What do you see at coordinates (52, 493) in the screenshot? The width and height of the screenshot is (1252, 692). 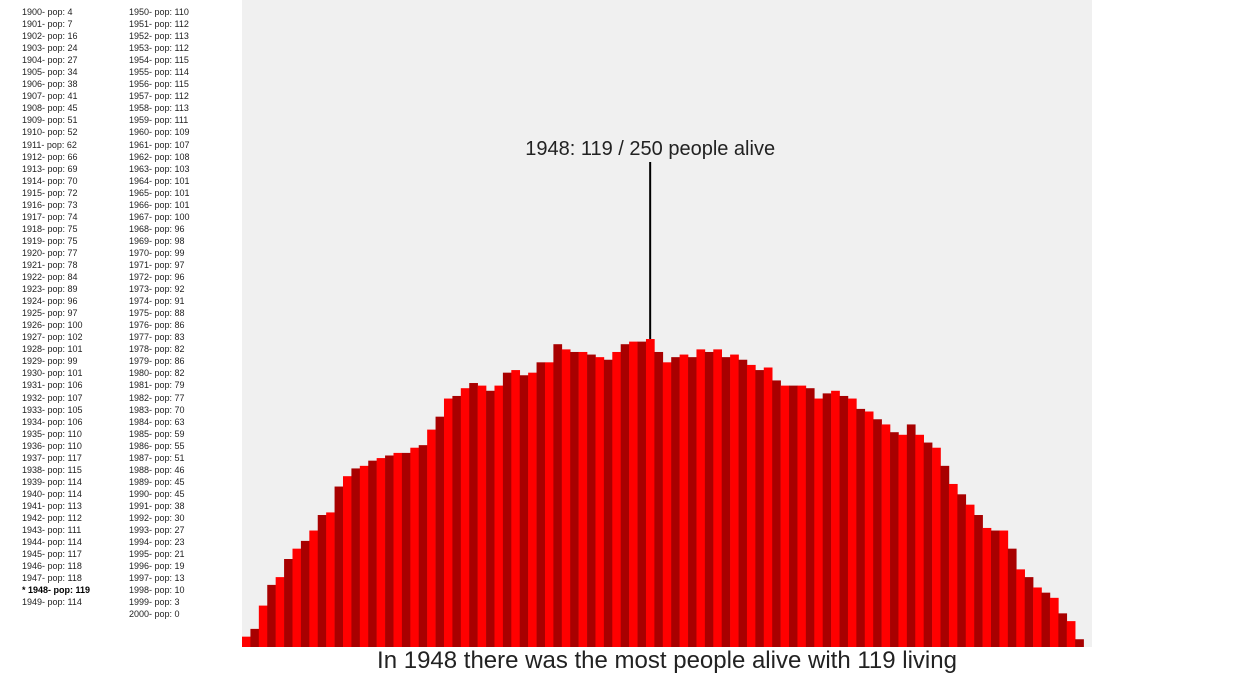 I see `year-list-item: 1940- pop: 114` at bounding box center [52, 493].